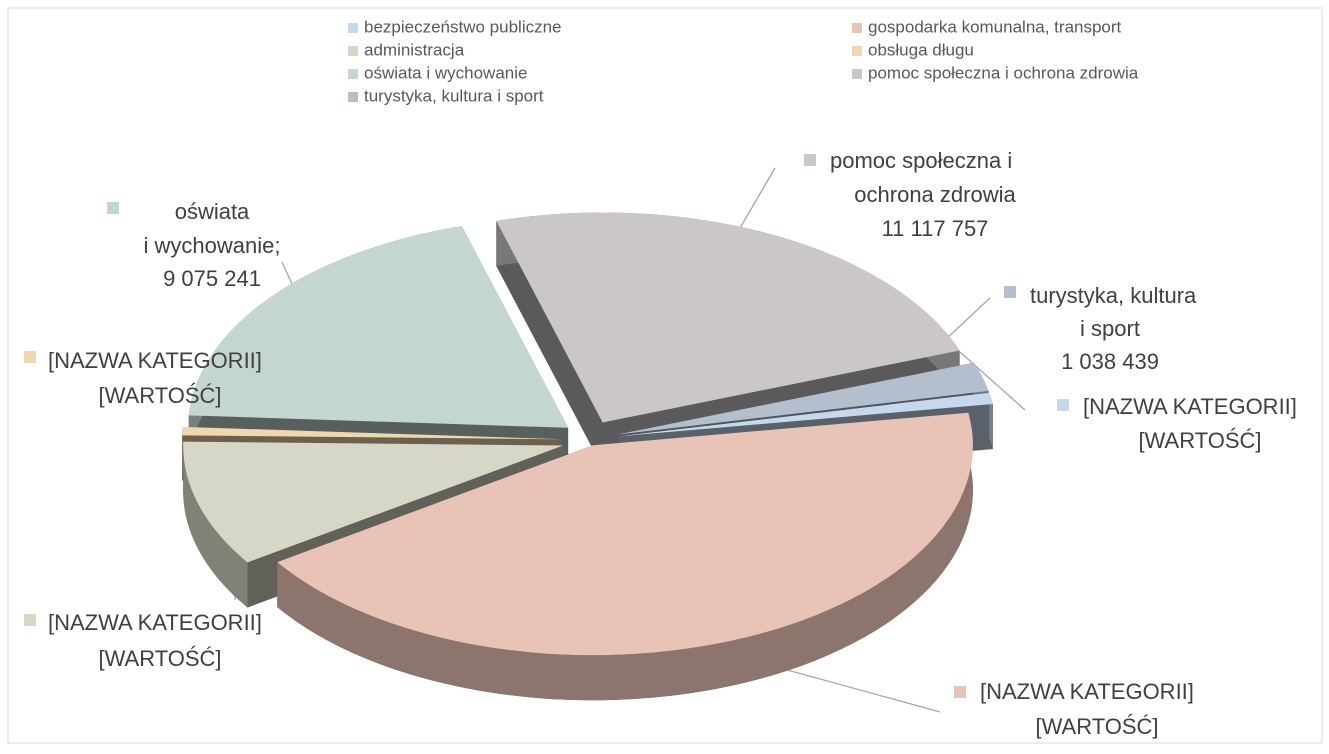  I want to click on legend-label: pomoc społeczna i ochrona zdrowia, so click(1003, 72).